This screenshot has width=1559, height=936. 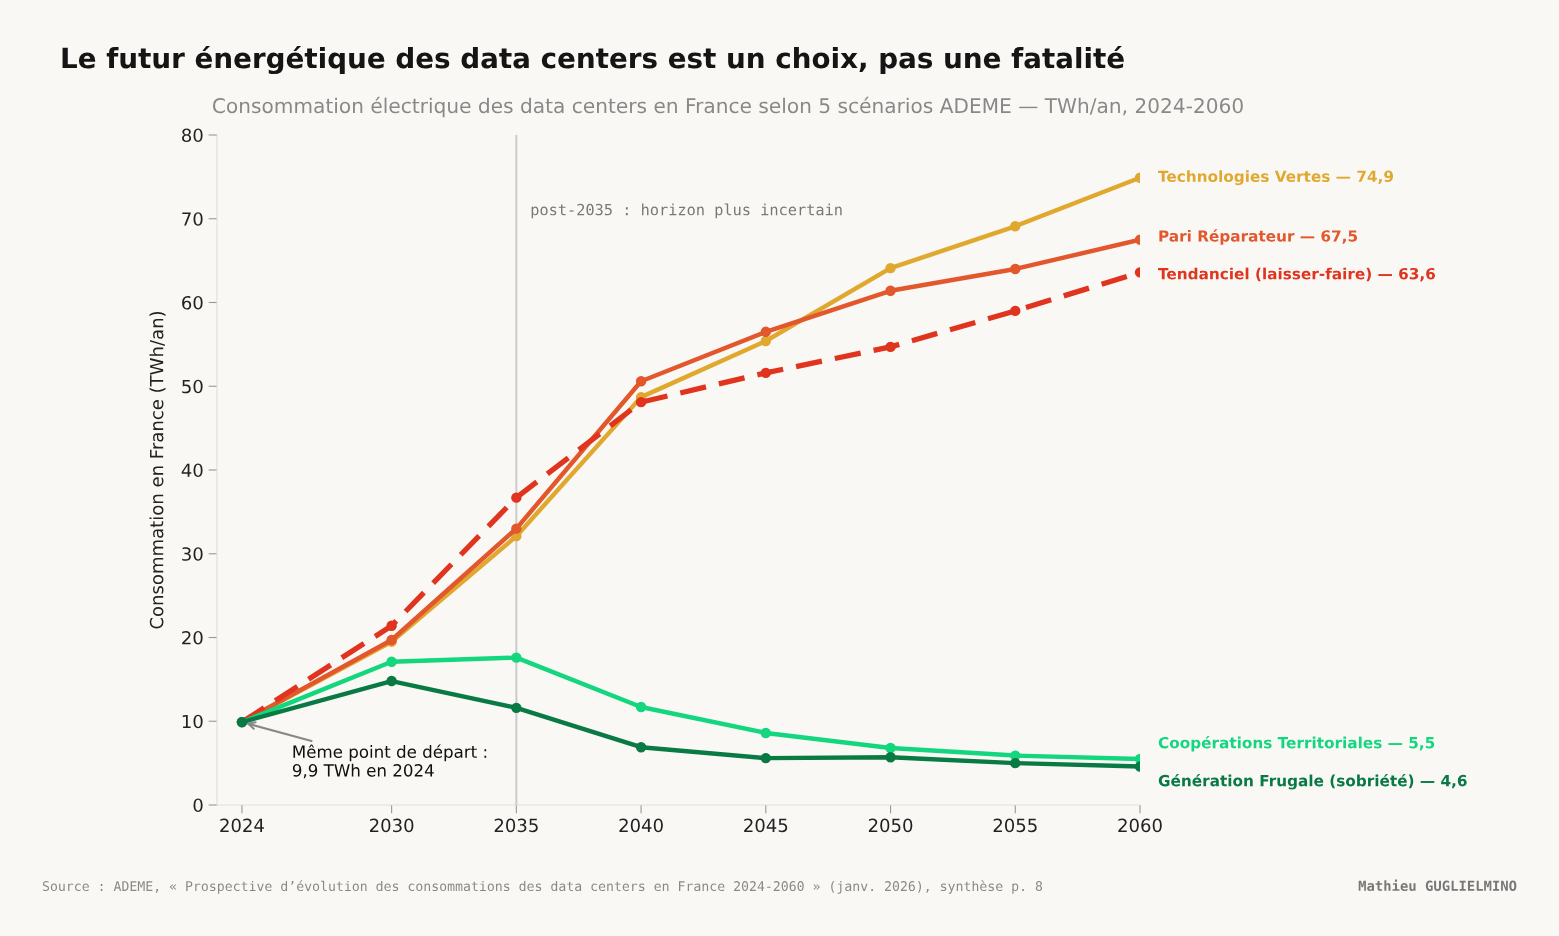 I want to click on x-tick-label: 2030, so click(x=391, y=825).